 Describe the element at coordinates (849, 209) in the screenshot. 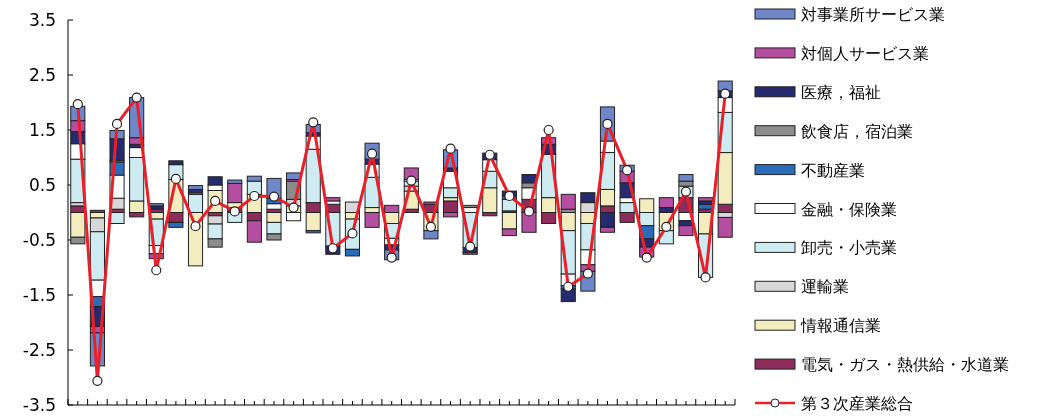

I see `legend-label: 金融・保険業` at that location.